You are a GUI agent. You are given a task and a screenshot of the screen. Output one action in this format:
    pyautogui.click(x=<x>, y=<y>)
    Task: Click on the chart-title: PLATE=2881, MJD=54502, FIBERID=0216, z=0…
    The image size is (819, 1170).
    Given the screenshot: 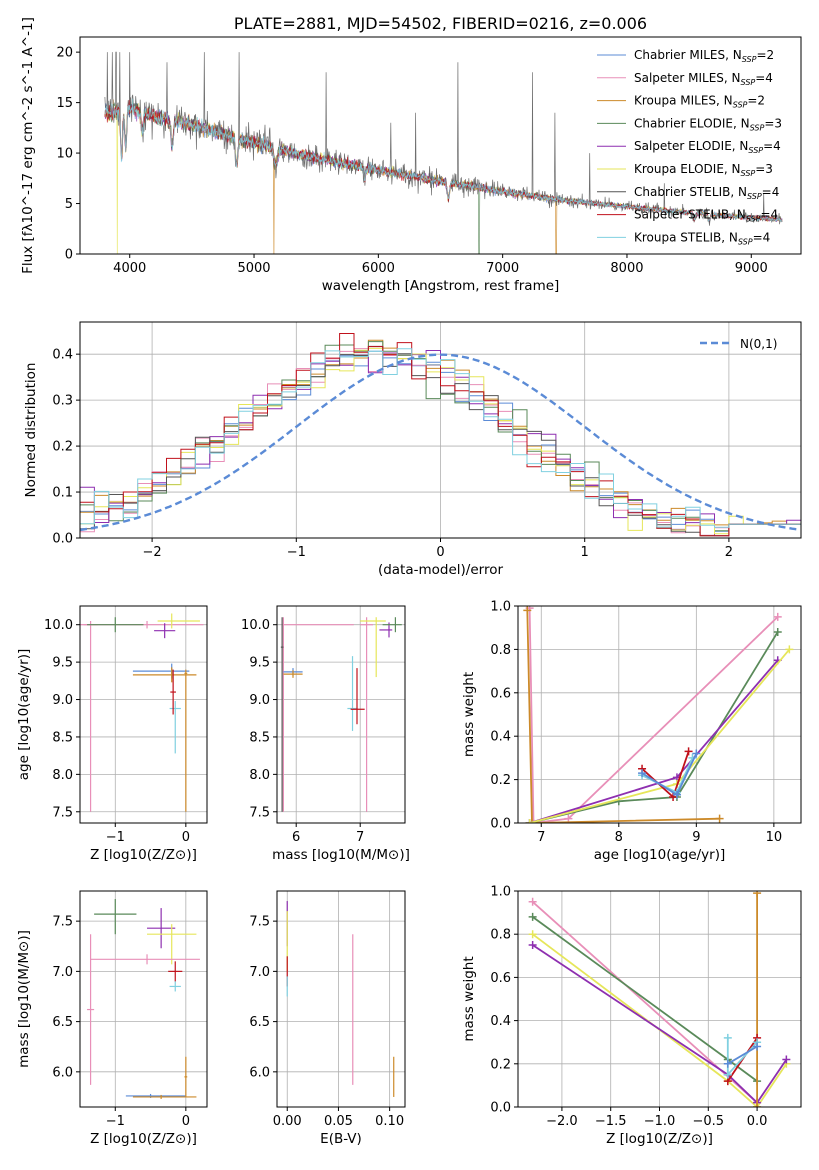 What is the action you would take?
    pyautogui.click(x=440, y=23)
    